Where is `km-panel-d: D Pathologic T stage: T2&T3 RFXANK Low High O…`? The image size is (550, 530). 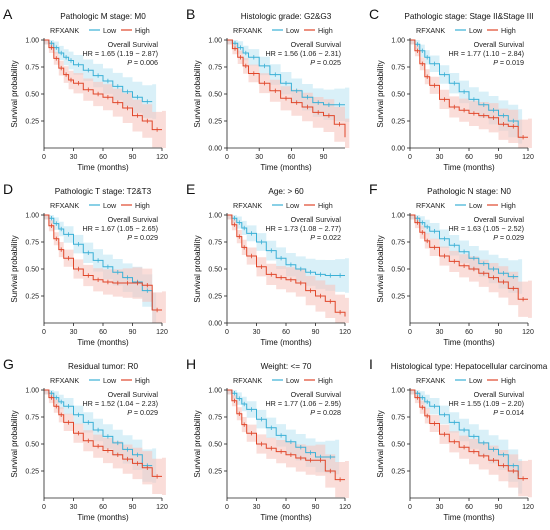 km-panel-d: D Pathologic T stage: T2&T3 RFXANK Low High O… is located at coordinates (85, 264).